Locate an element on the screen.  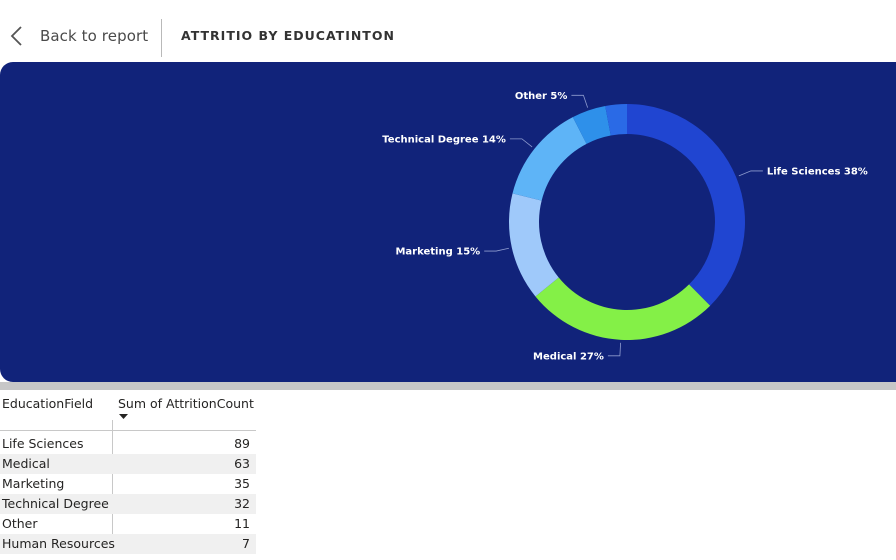
cell-attrition-count: 32 is located at coordinates (242, 503).